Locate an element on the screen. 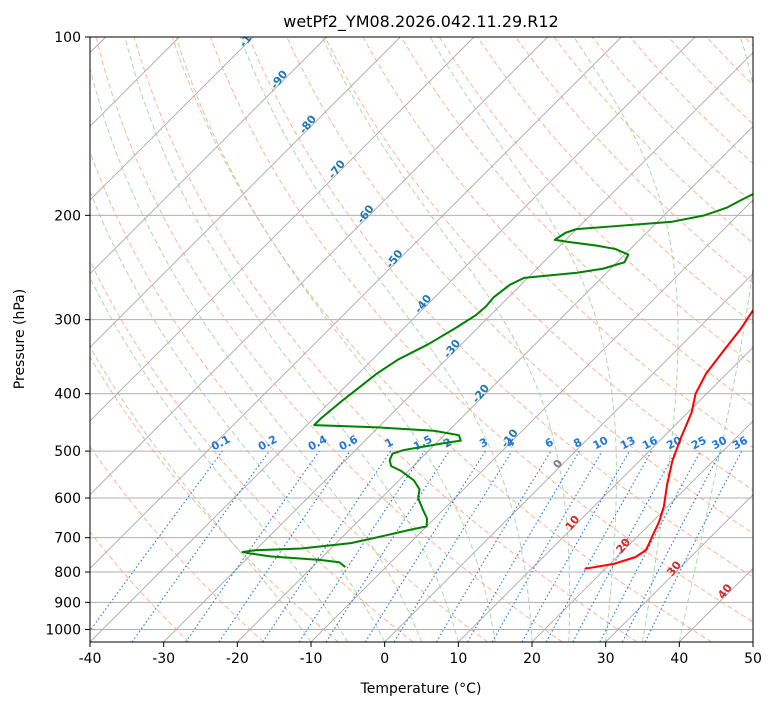 The width and height of the screenshot is (775, 708). y-tick-label: 500 is located at coordinates (67, 452).